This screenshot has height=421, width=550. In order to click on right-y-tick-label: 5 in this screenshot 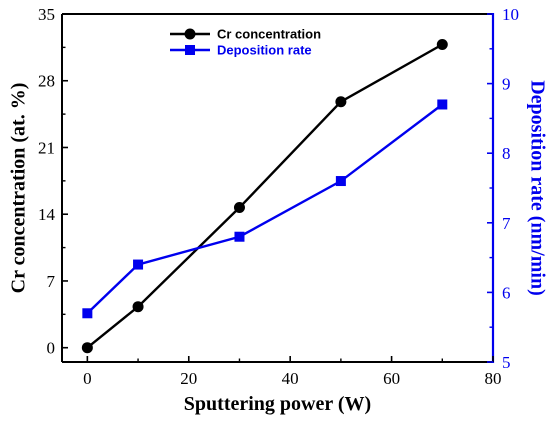, I will do `click(506, 362)`.